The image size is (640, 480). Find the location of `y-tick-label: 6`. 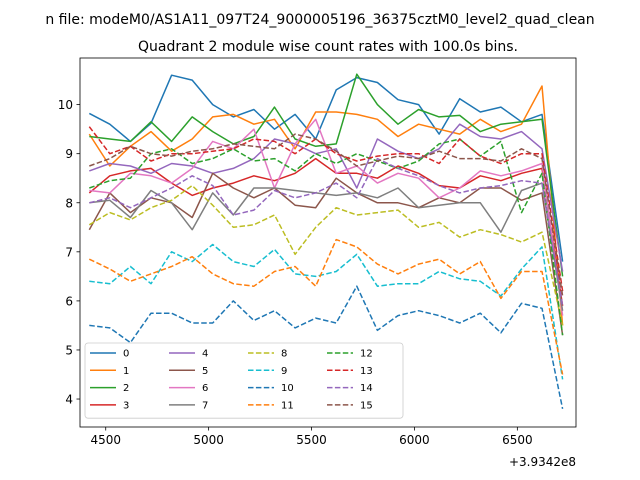

y-tick-label: 6 is located at coordinates (69, 301).